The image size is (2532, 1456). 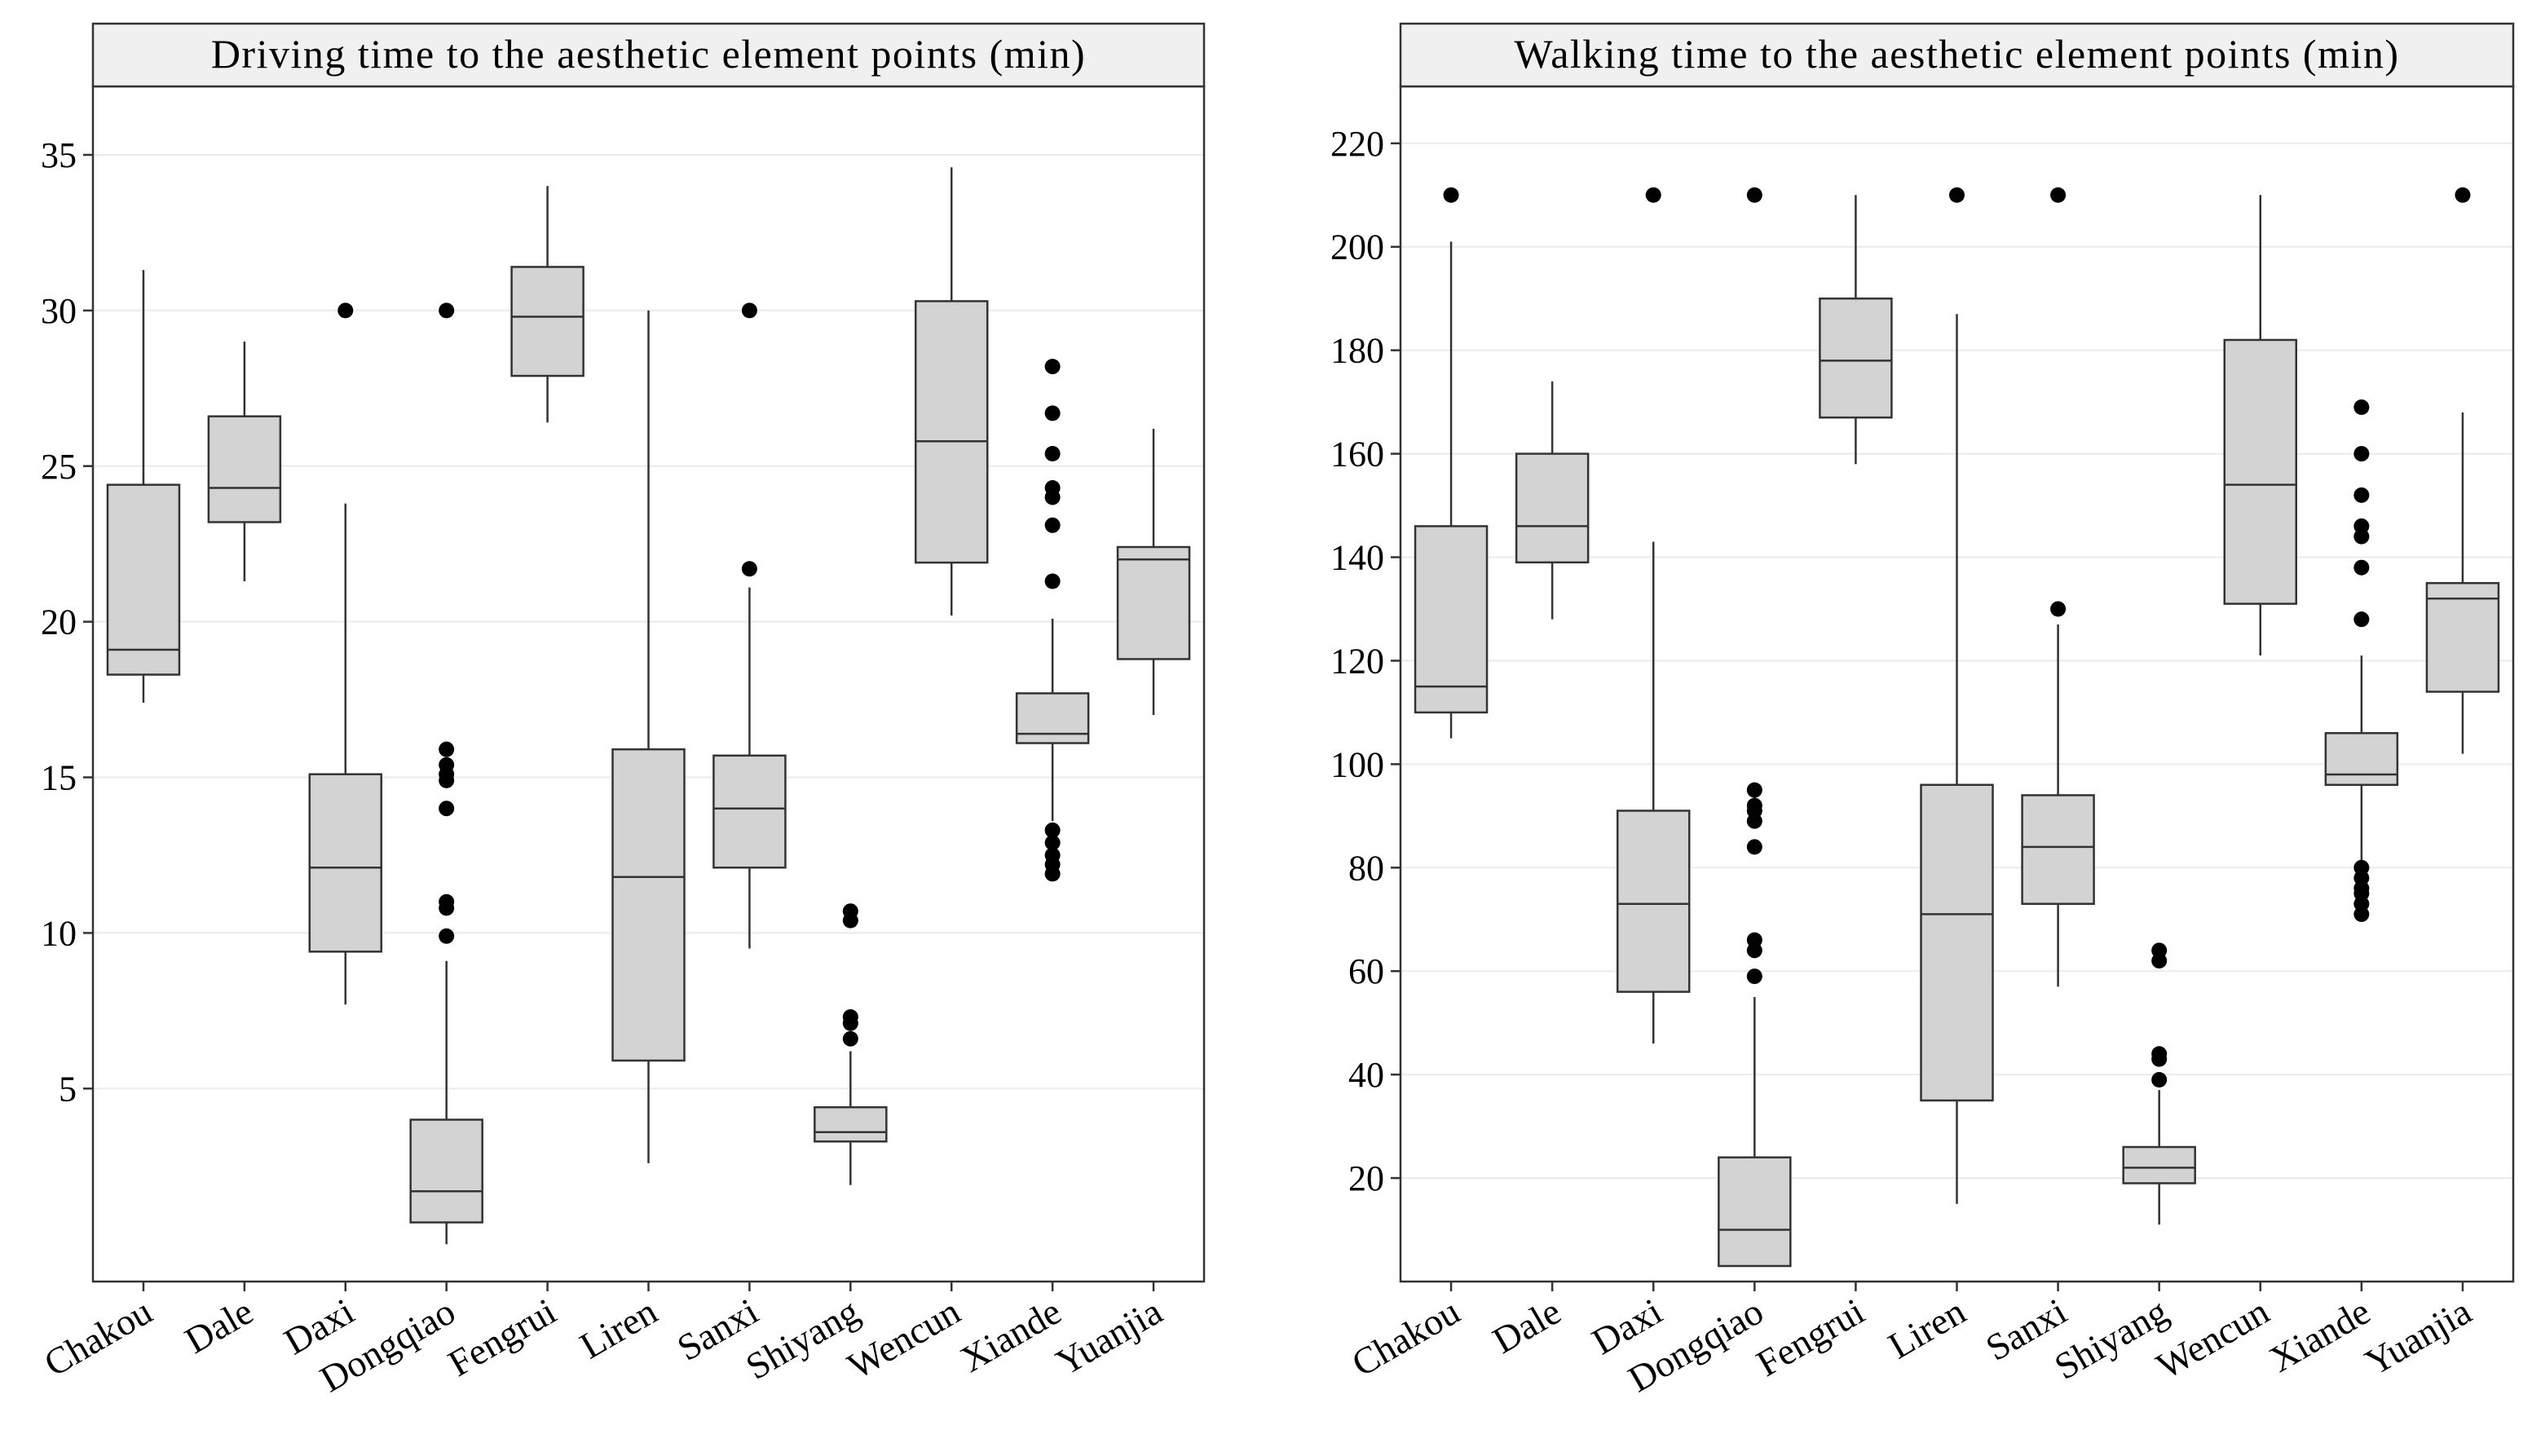 I want to click on driving-title-strip, so click(x=649, y=55).